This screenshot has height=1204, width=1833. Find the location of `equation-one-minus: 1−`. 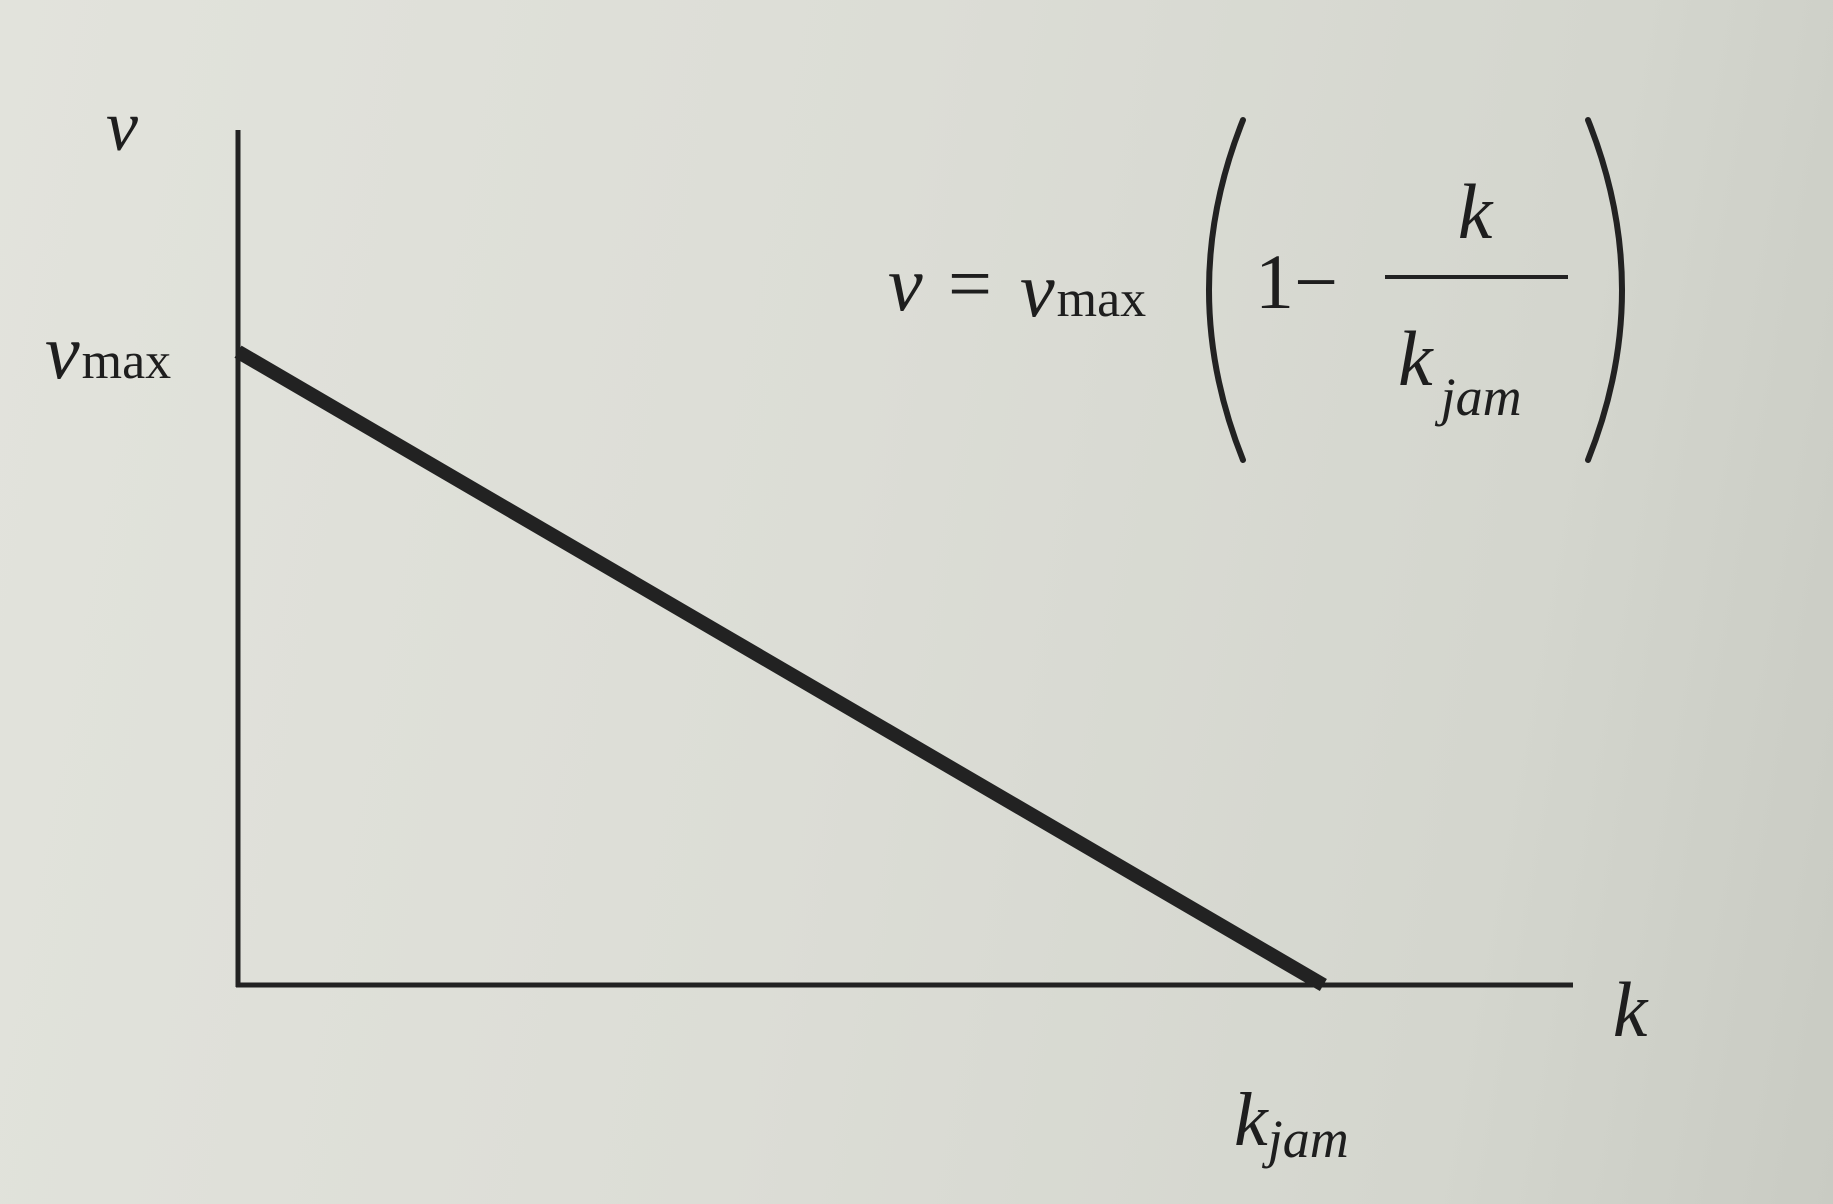

equation-one-minus: 1− is located at coordinates (1296, 281).